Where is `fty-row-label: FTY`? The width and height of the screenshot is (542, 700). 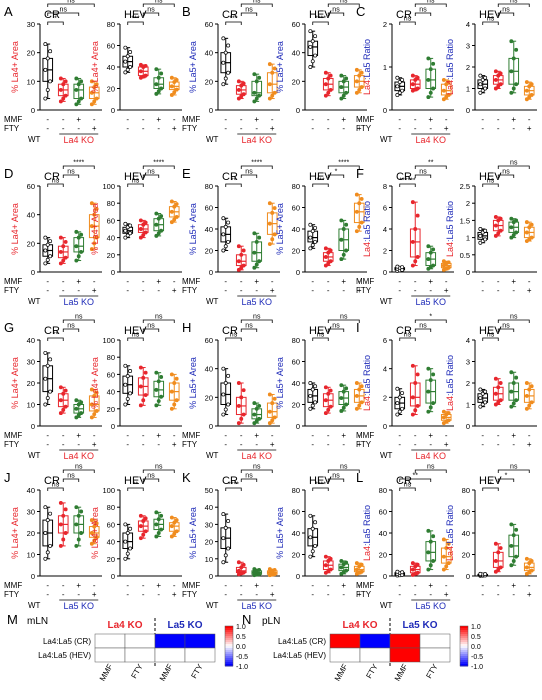
fty-row-label: FTY is located at coordinates (364, 128).